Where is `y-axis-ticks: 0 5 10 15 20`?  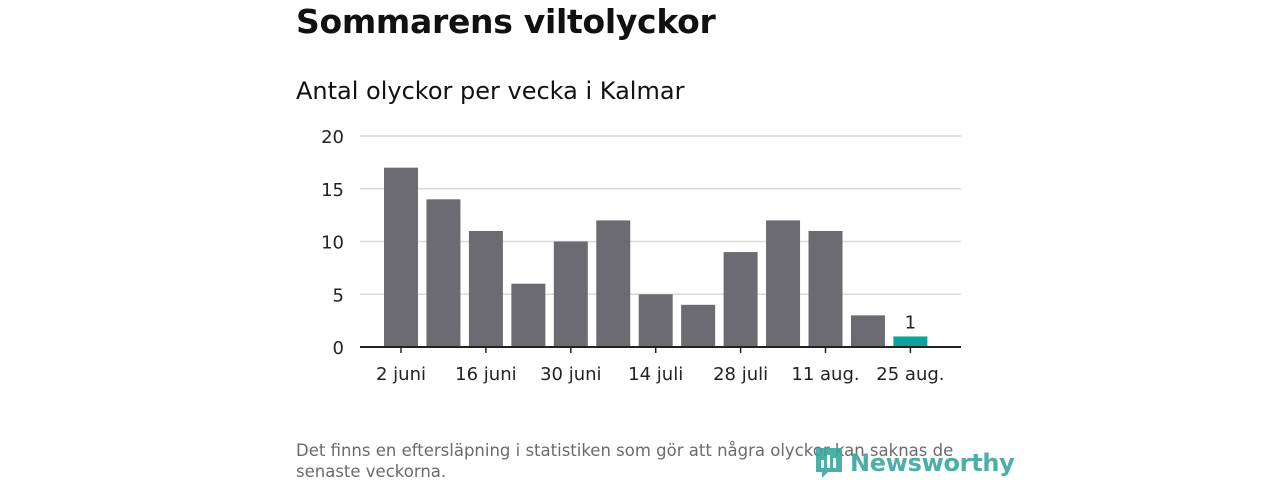
y-axis-ticks: 0 5 10 15 20 is located at coordinates (332, 243).